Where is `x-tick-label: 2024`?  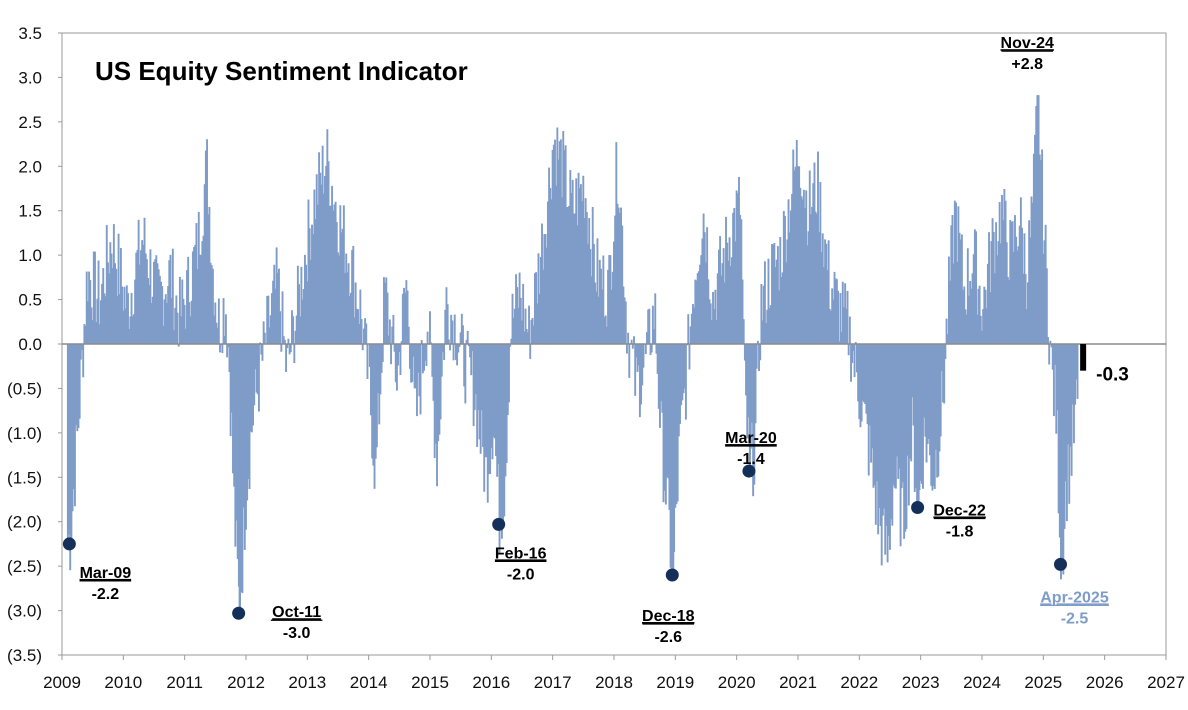
x-tick-label: 2024 is located at coordinates (982, 682).